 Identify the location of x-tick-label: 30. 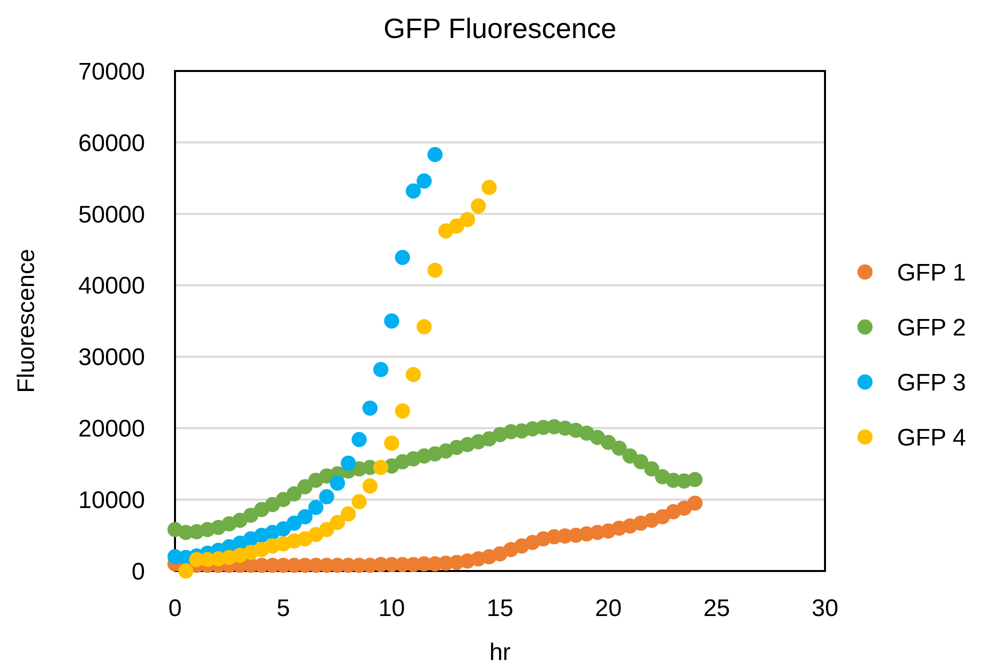
(825, 608).